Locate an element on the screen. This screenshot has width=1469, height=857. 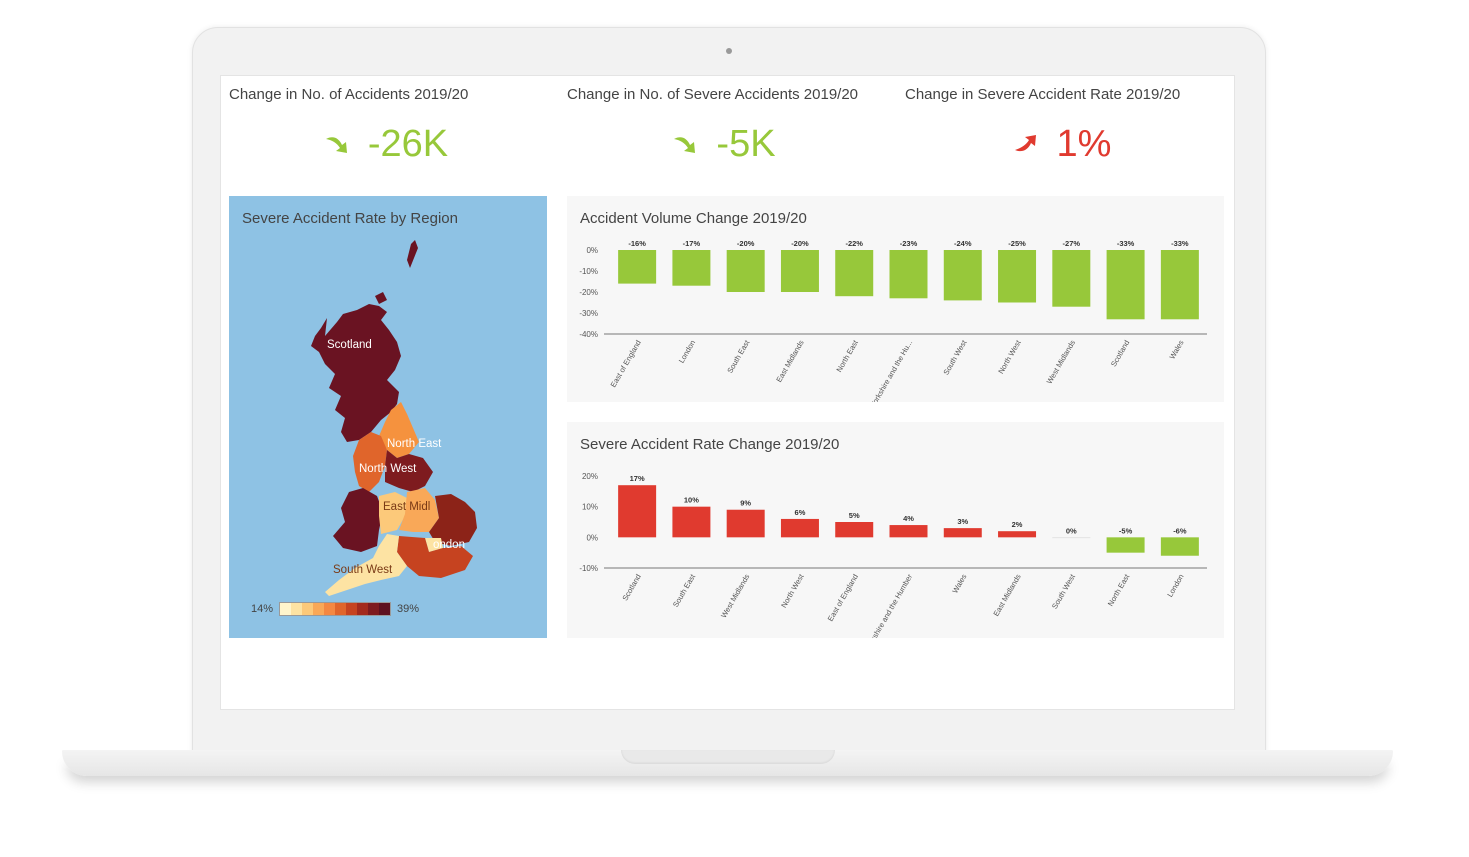
legend-max-label: 39% is located at coordinates (408, 609).